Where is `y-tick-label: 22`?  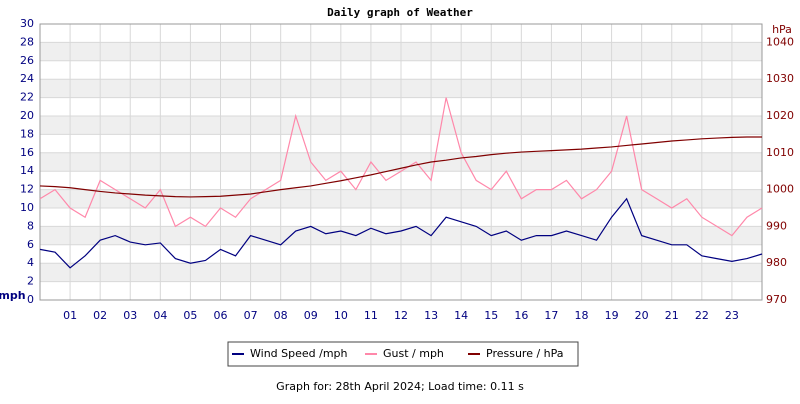
y-tick-label: 22 is located at coordinates (27, 97).